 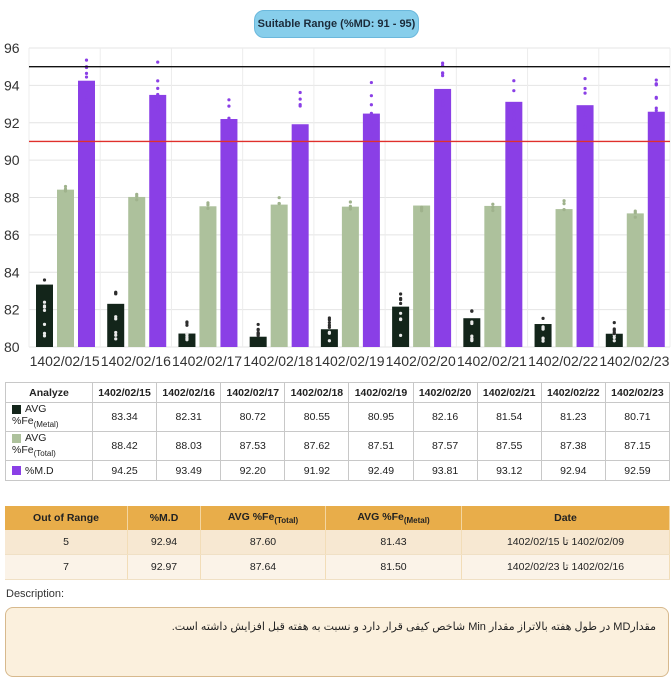 I want to click on oor-header-date: Date, so click(x=565, y=518).